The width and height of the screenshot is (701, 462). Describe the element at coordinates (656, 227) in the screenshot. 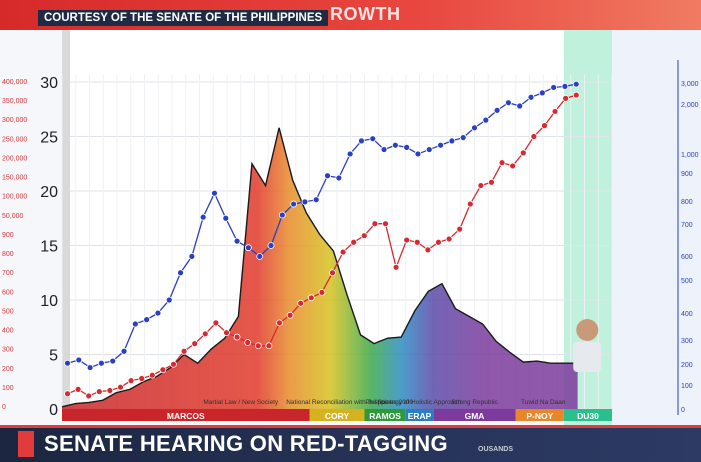

I see `right-axis-panel` at that location.